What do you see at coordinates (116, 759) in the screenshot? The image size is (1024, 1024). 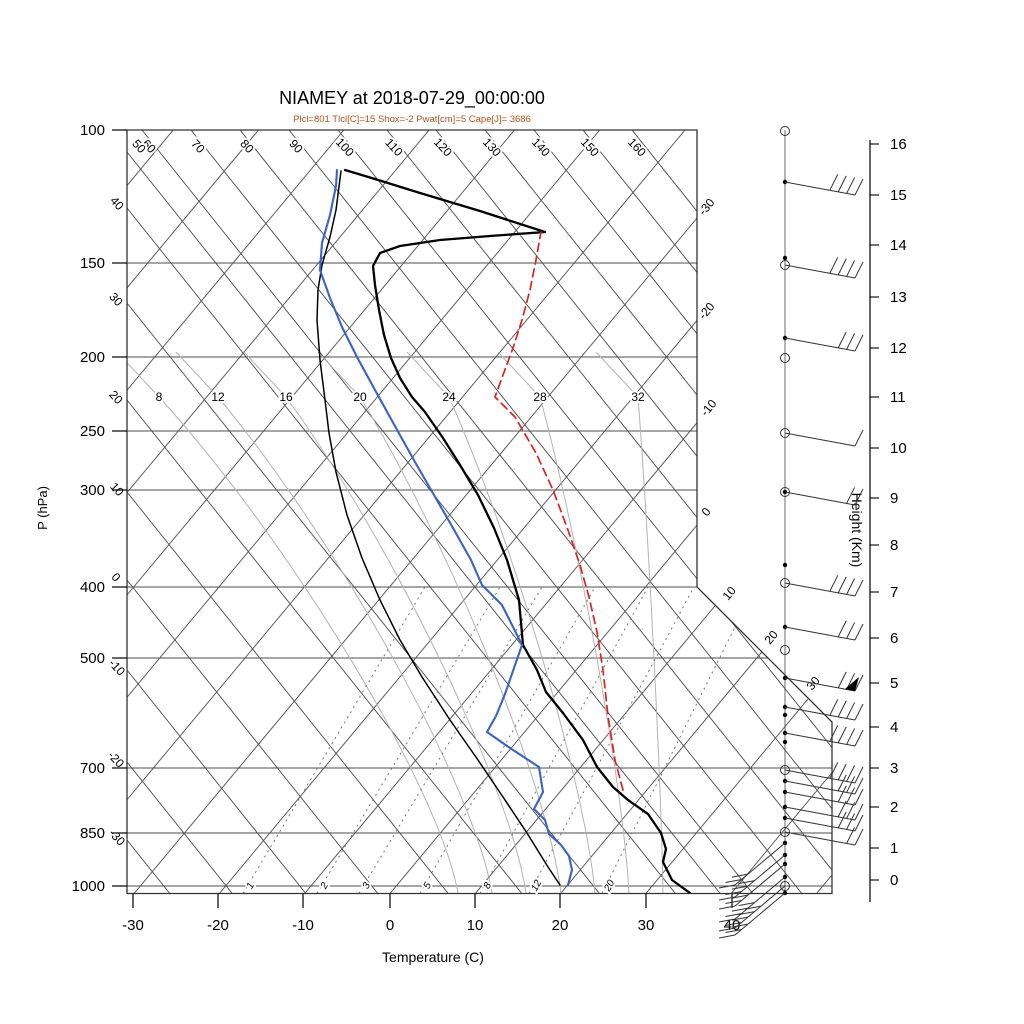 I see `dry-adiabat-label: -20` at bounding box center [116, 759].